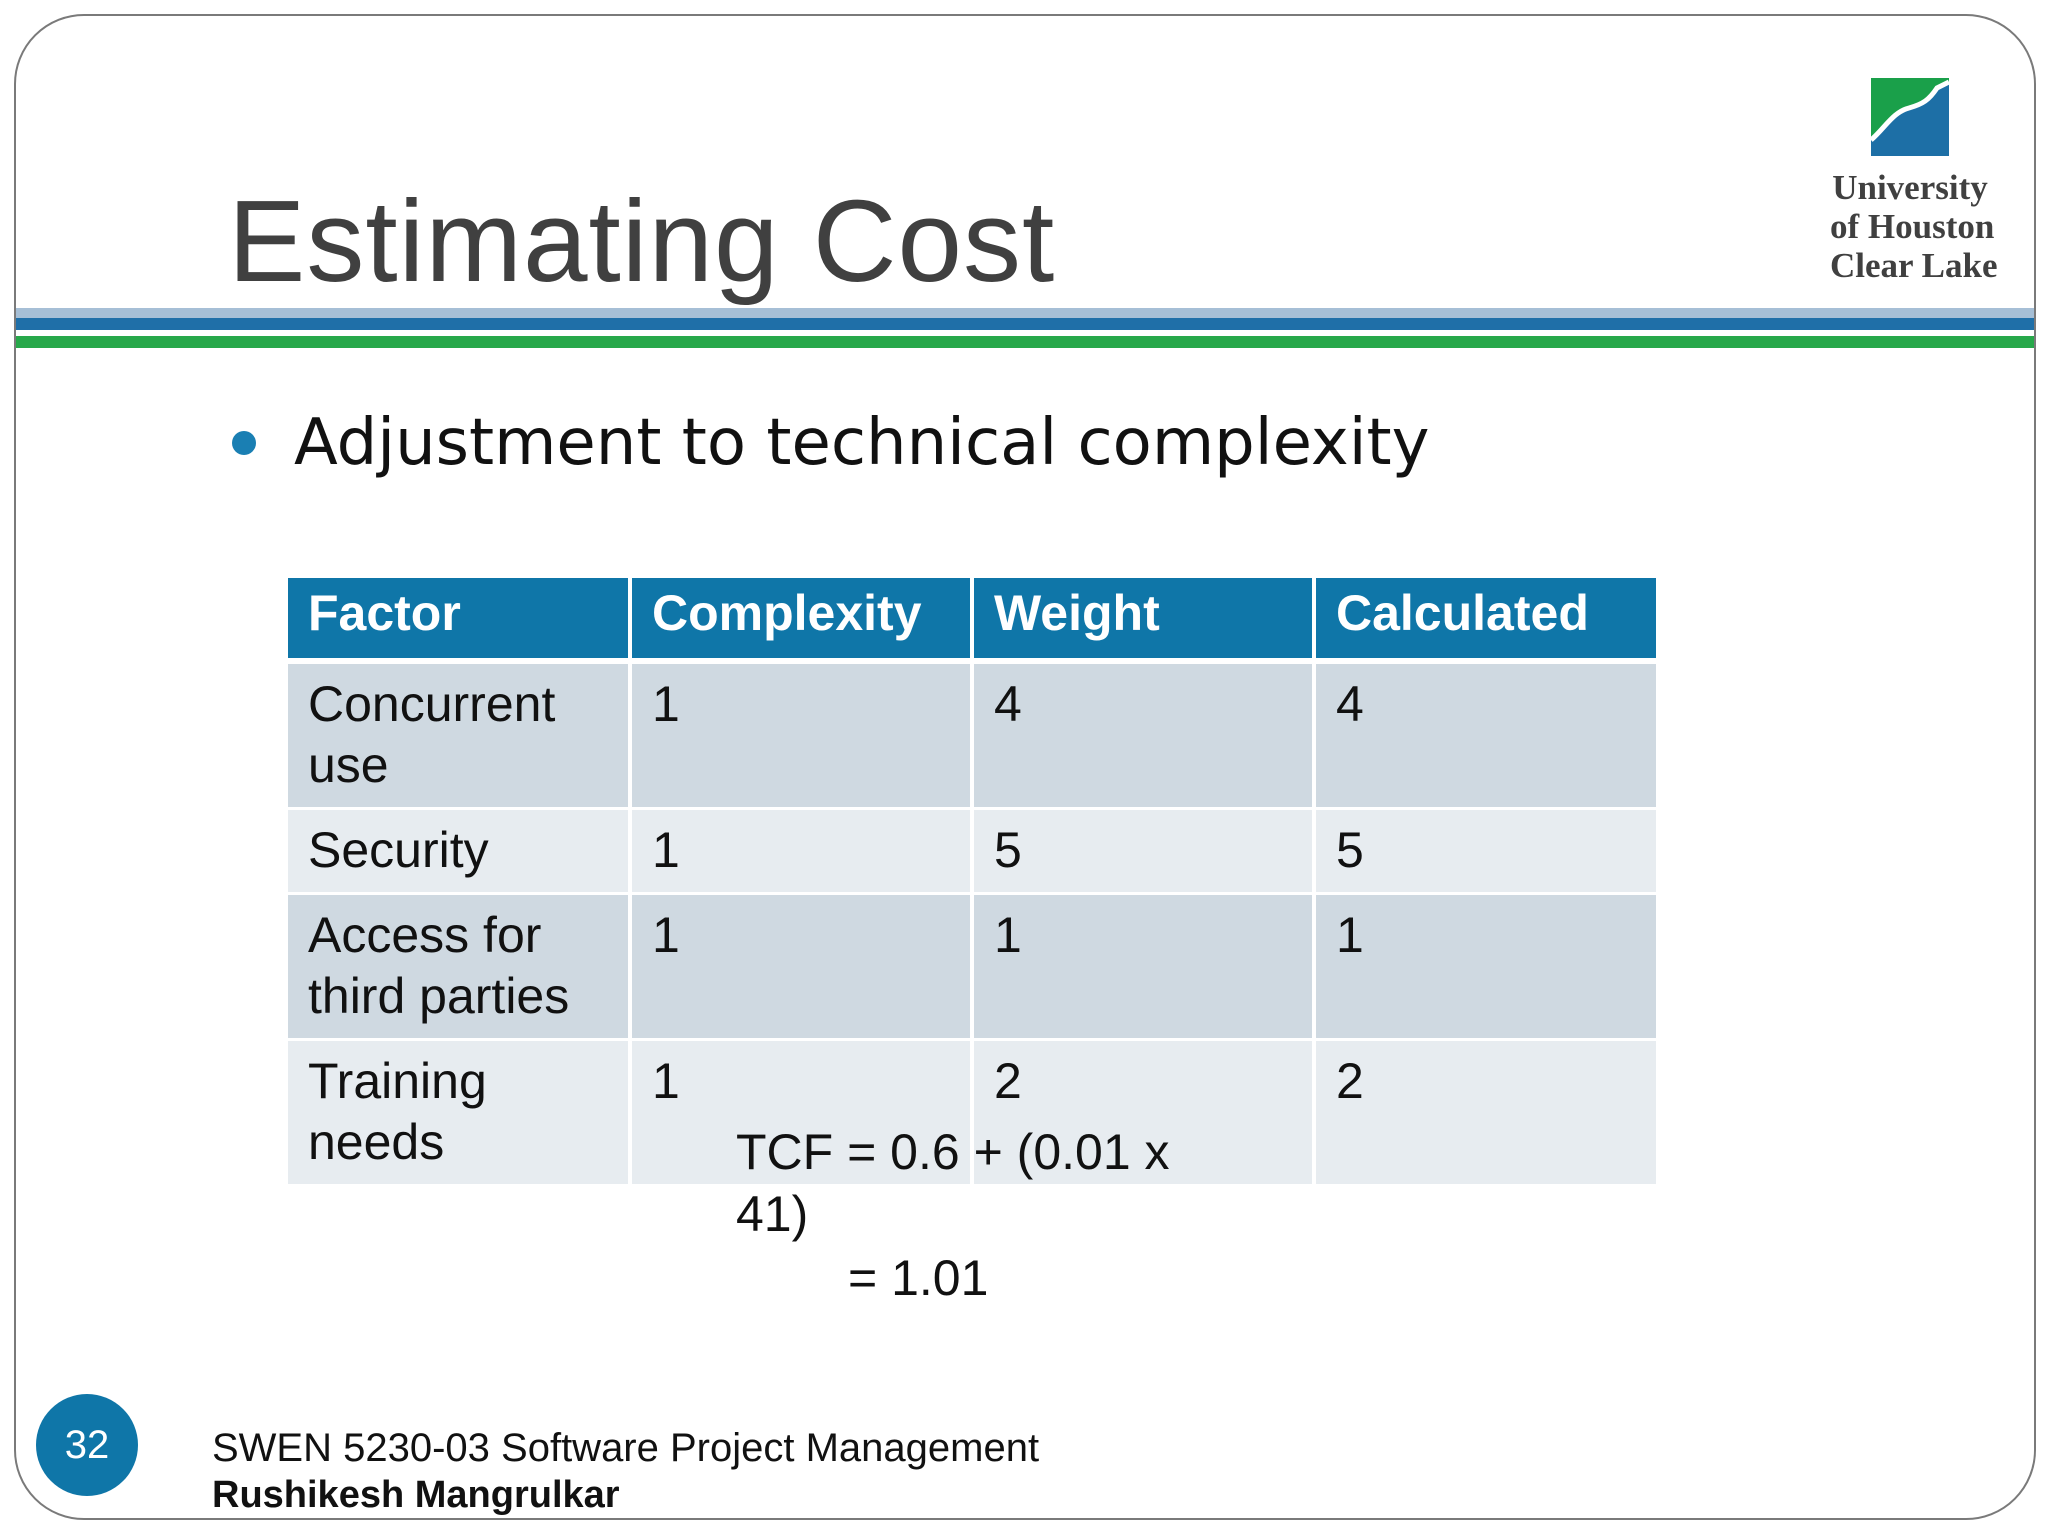 Image resolution: width=2048 pixels, height=1536 pixels. I want to click on column-header-complexity: Complexity, so click(802, 621).